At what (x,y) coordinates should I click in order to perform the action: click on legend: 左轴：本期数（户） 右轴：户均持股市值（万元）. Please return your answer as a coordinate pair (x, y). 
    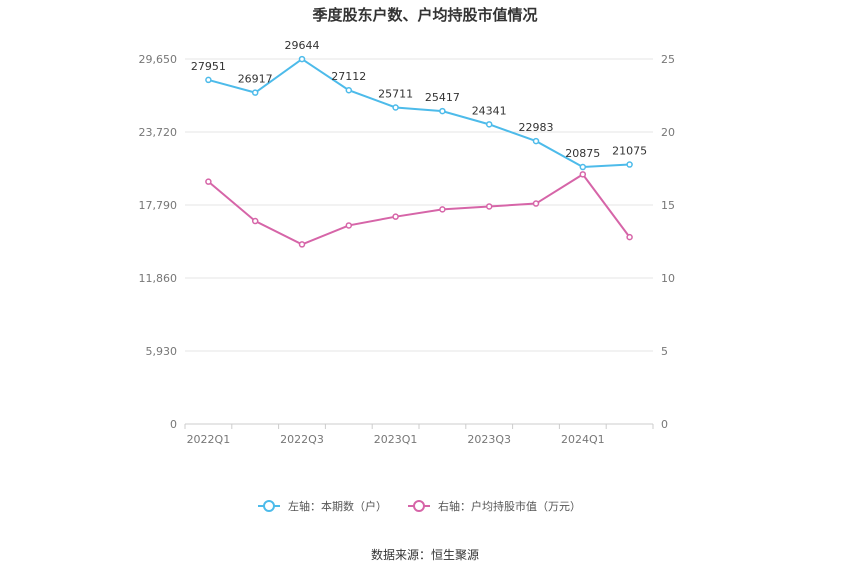
    Looking at the image, I should click on (419, 506).